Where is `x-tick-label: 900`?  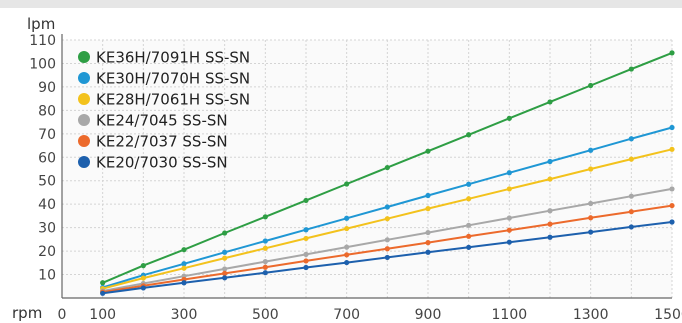
x-tick-label: 900 is located at coordinates (428, 315).